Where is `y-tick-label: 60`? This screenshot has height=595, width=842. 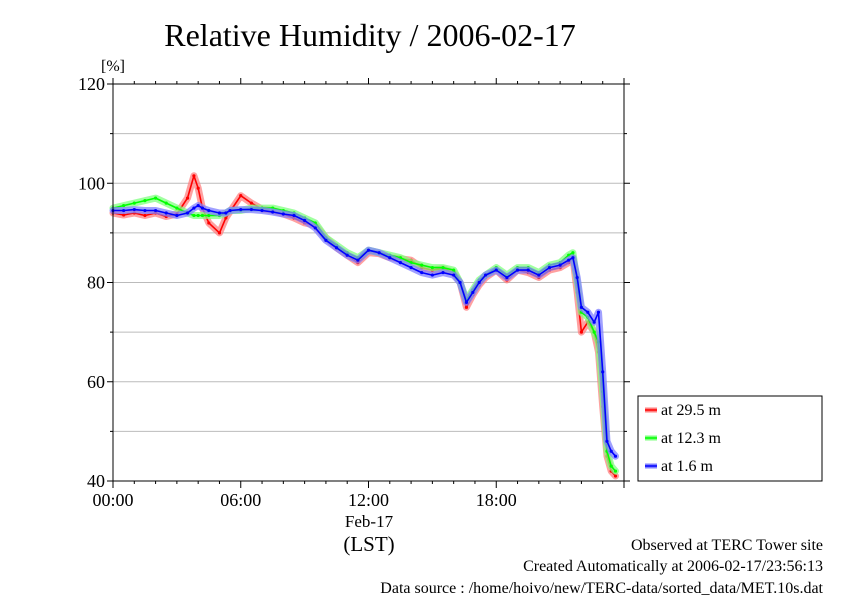 y-tick-label: 60 is located at coordinates (96, 382).